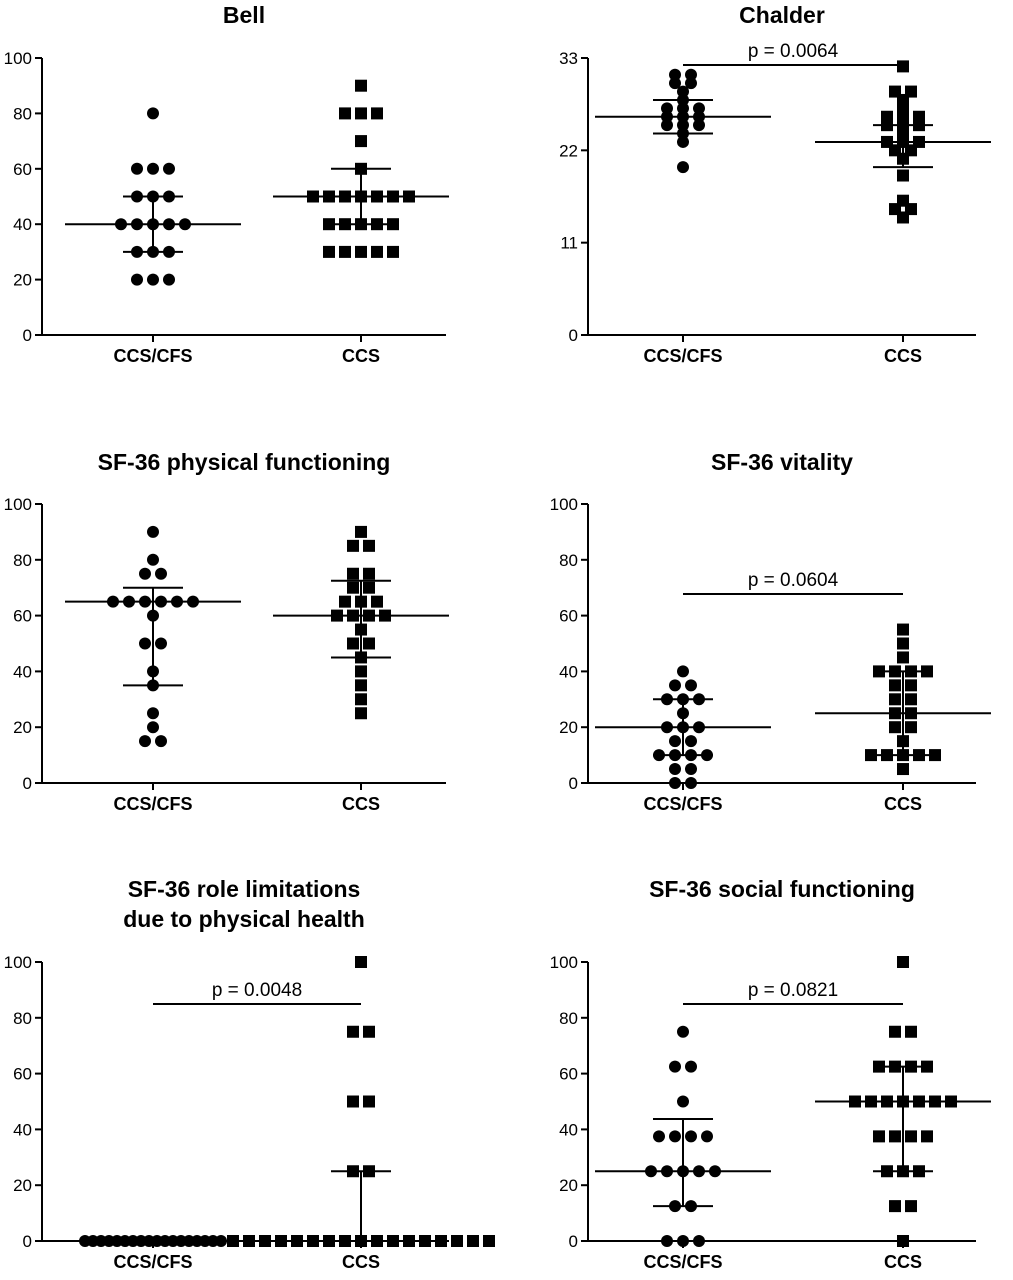 This screenshot has width=1013, height=1280. I want to click on chart-title: Bell, so click(244, 15).